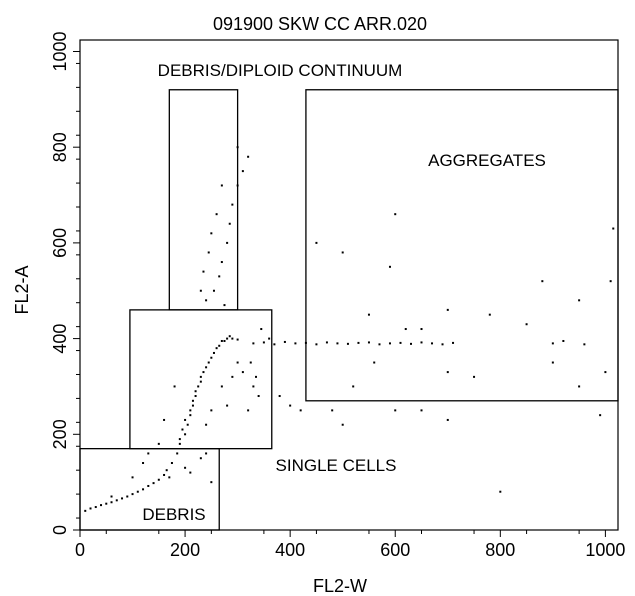  Describe the element at coordinates (605, 550) in the screenshot. I see `x-tick-label: 1000` at that location.